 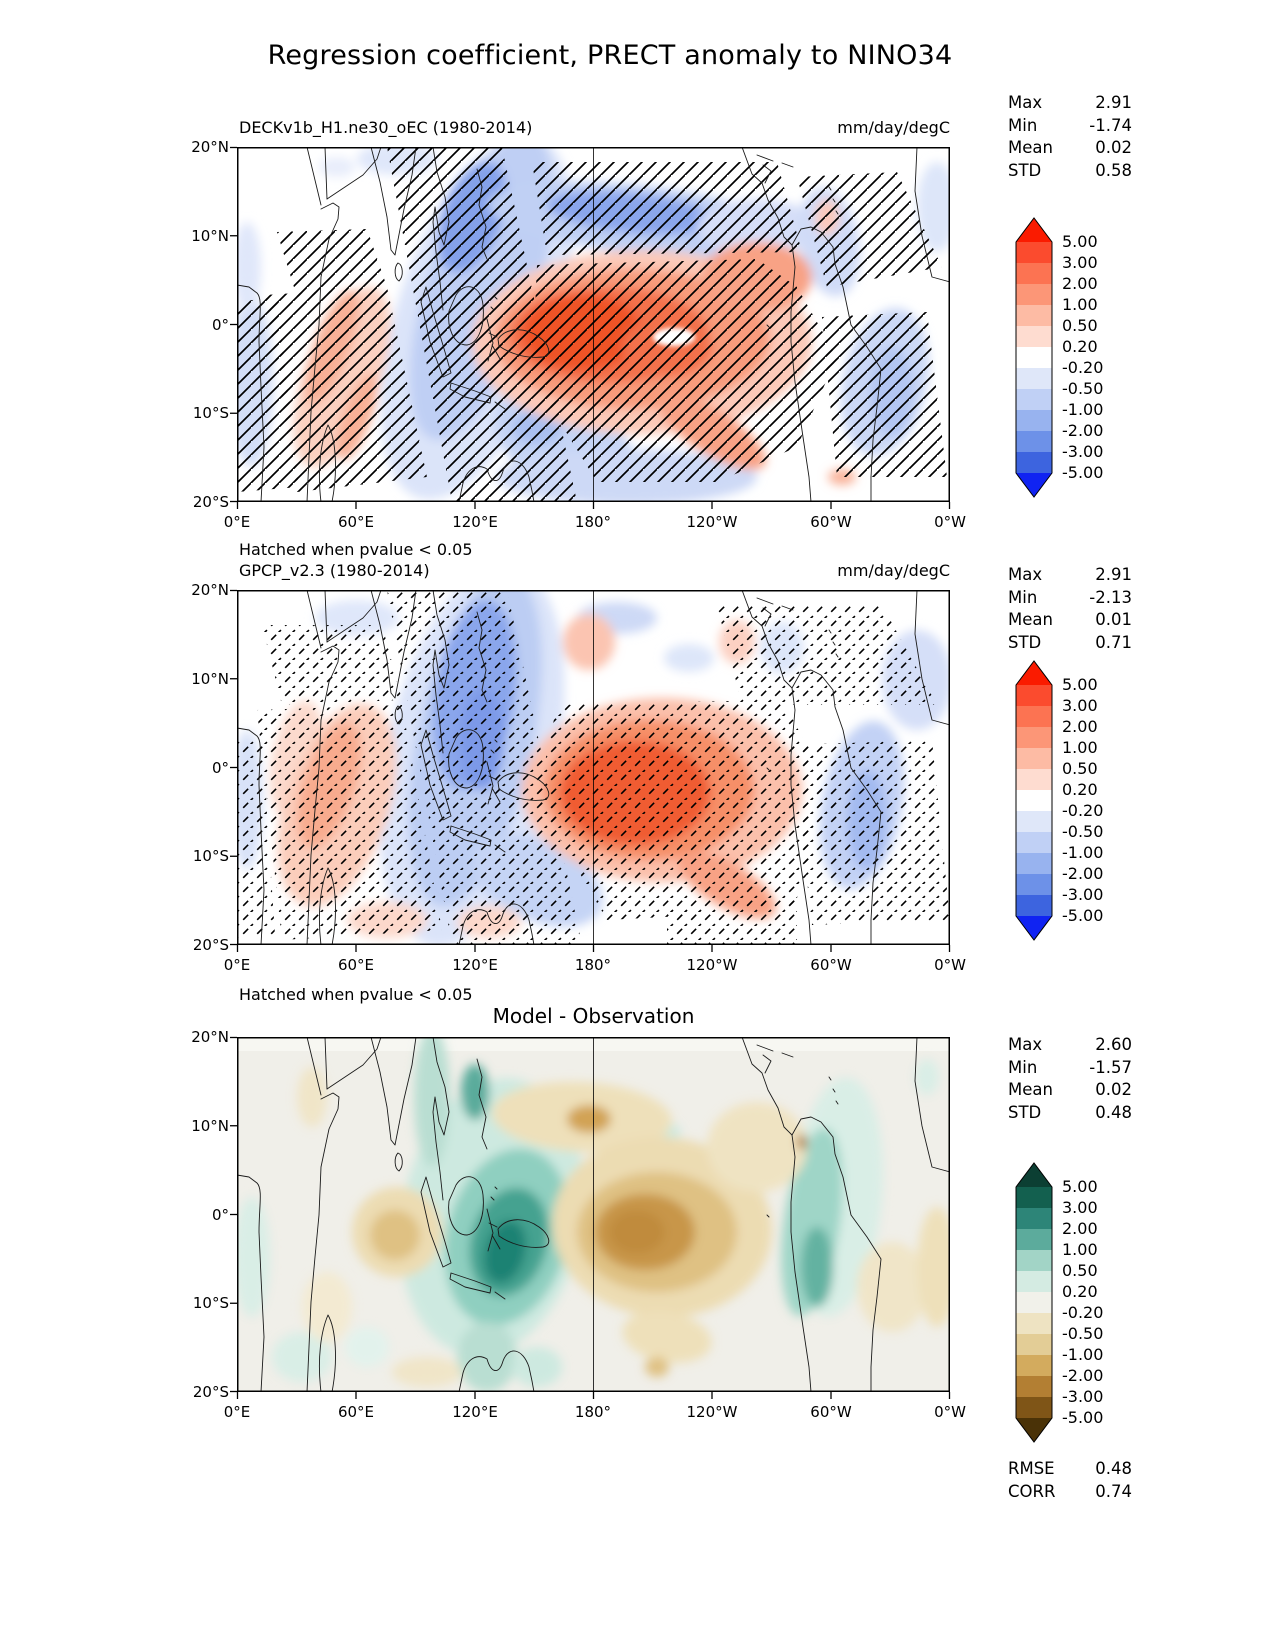 I want to click on stats-model: Max 2.91 Min -1.74 Mean 0.02 STD 0.58, so click(x=1070, y=137).